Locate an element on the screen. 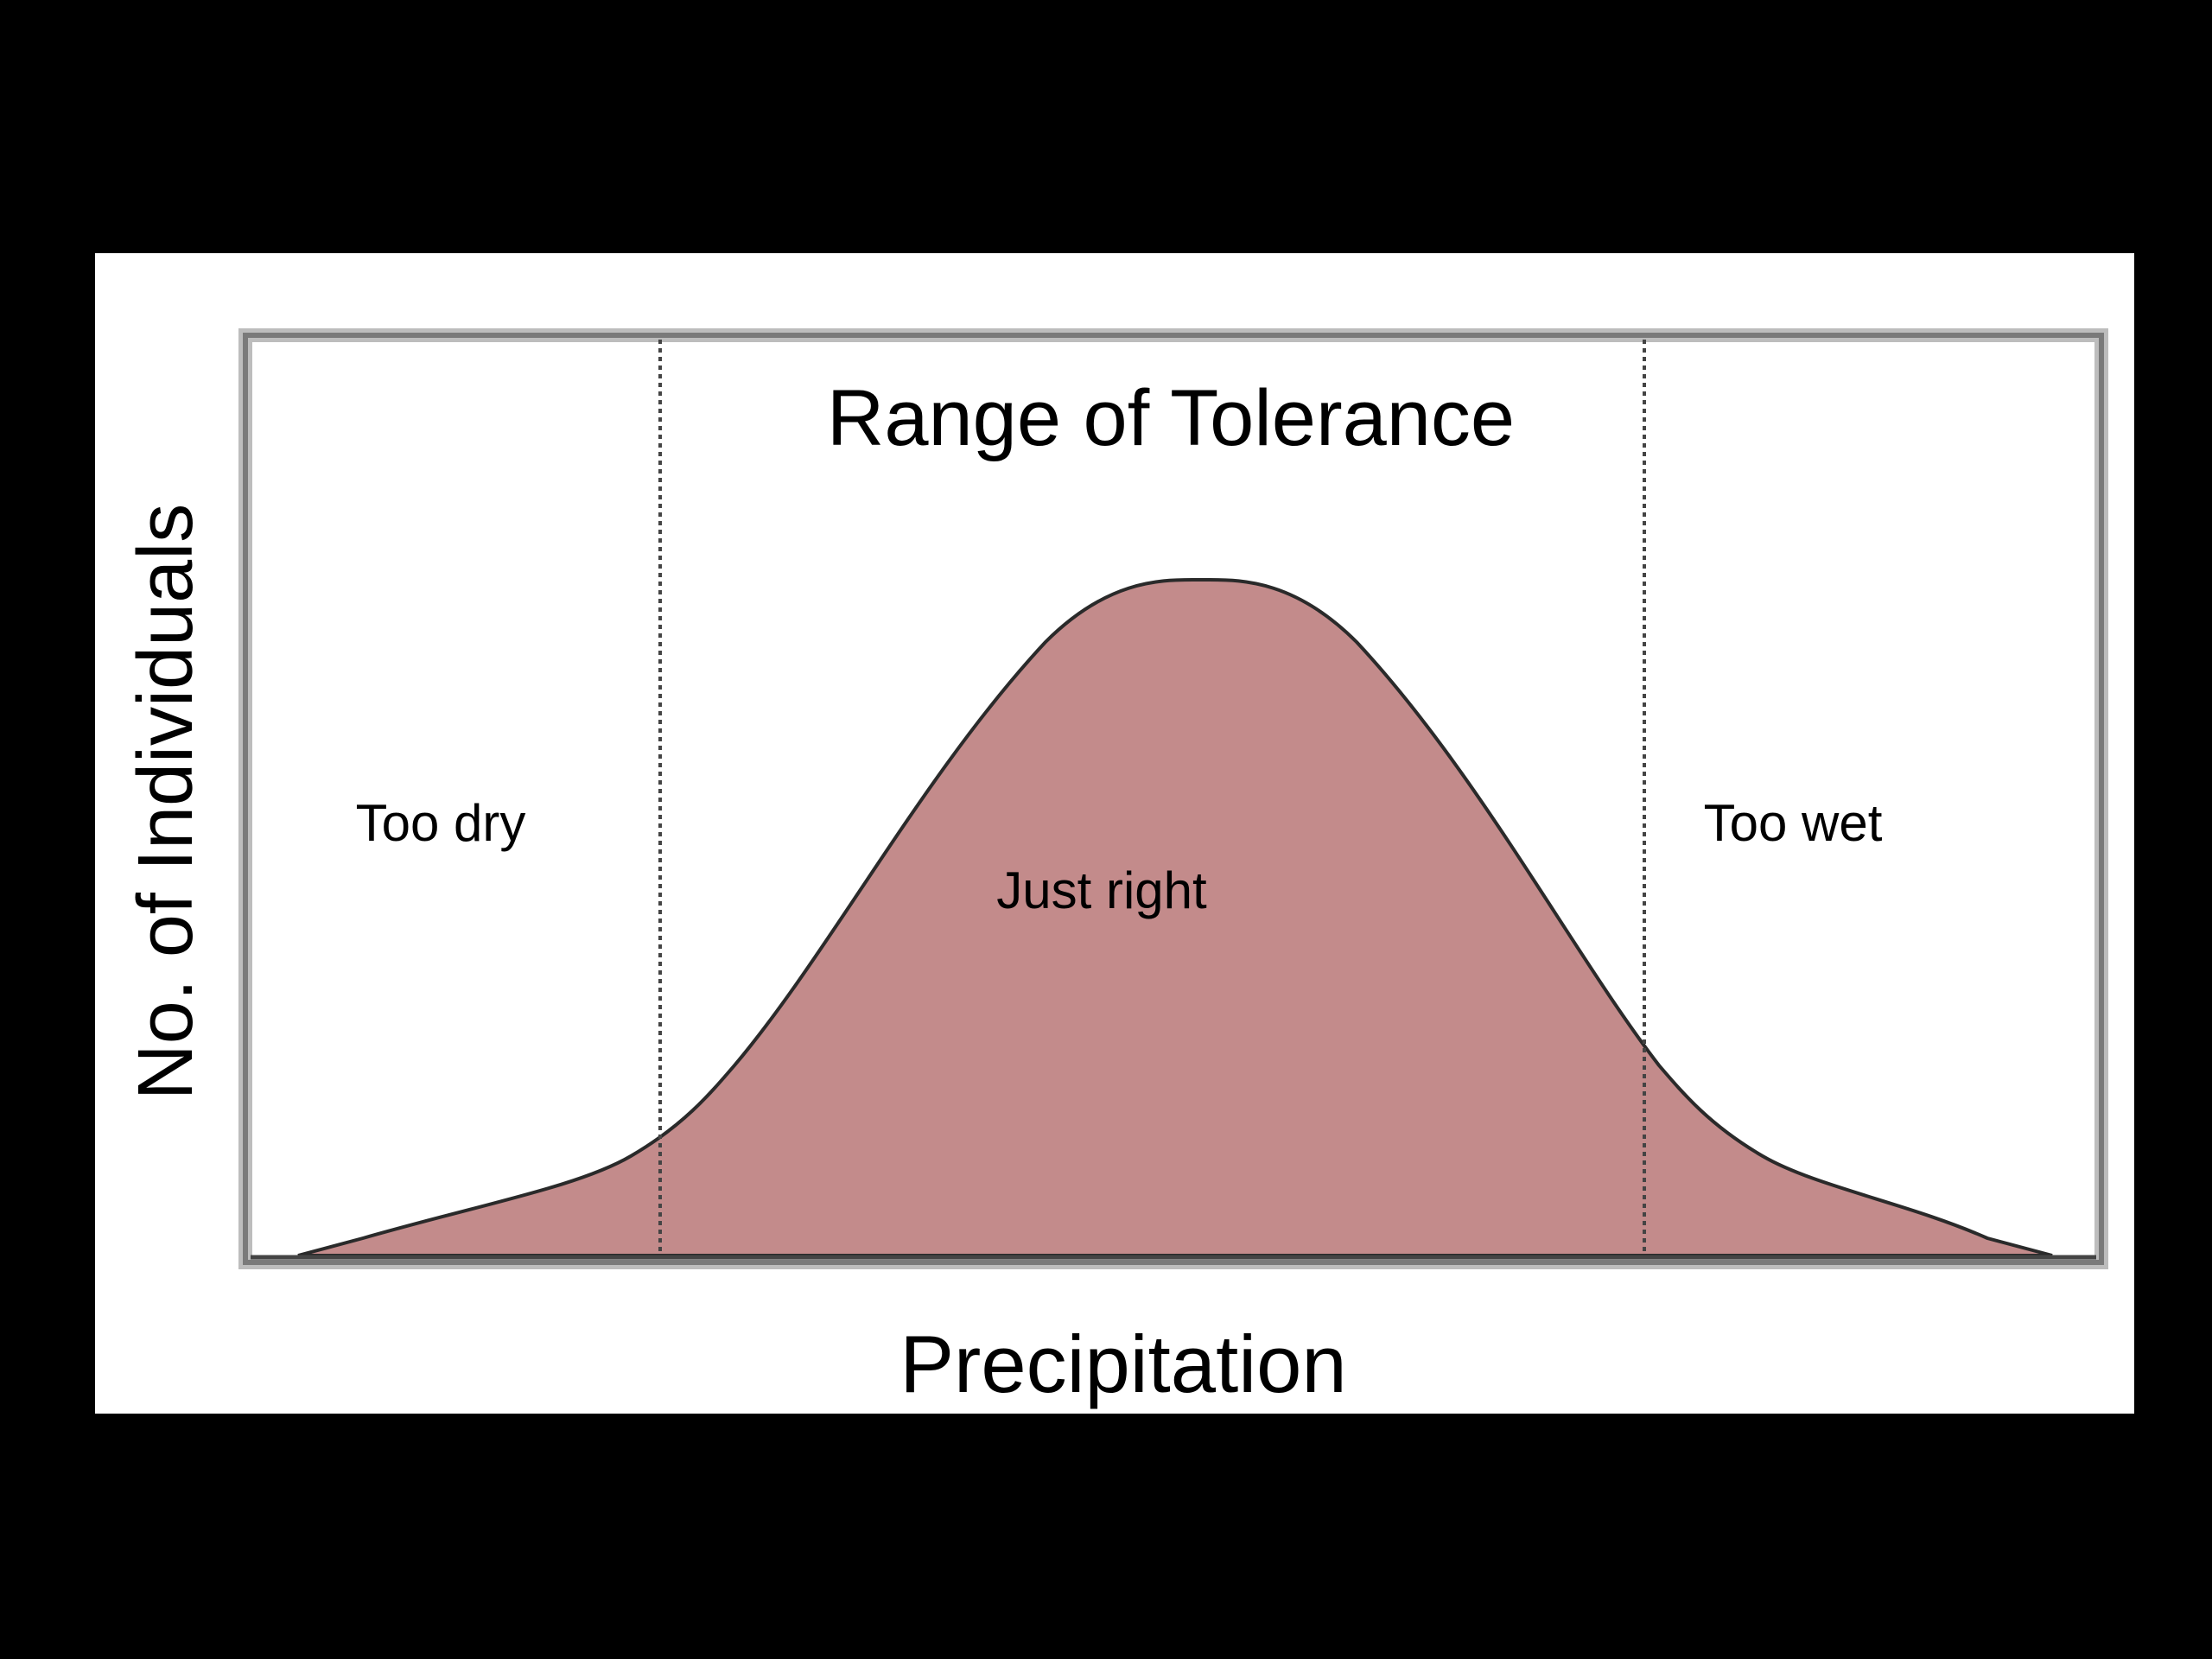  zone-label-too-wet: Too wet is located at coordinates (1793, 823).